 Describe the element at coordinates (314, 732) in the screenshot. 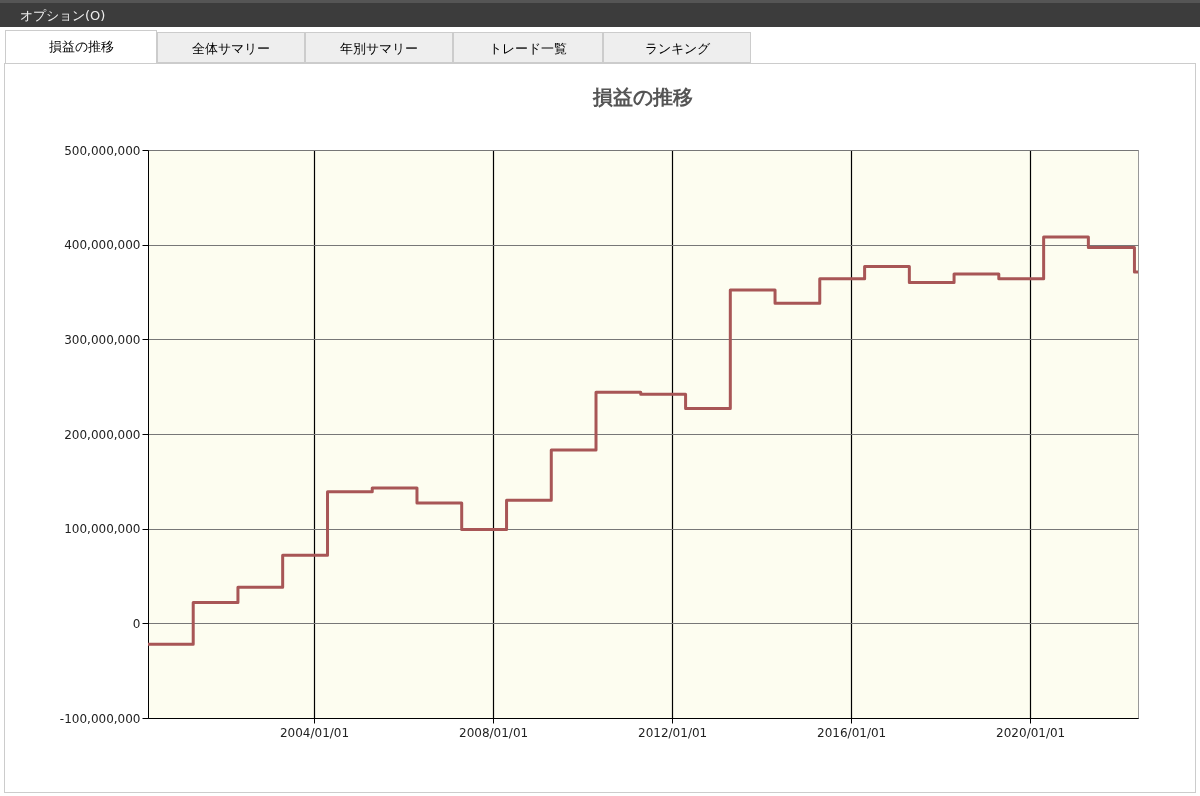

I see `x-tick-label: 2004/01/01` at that location.